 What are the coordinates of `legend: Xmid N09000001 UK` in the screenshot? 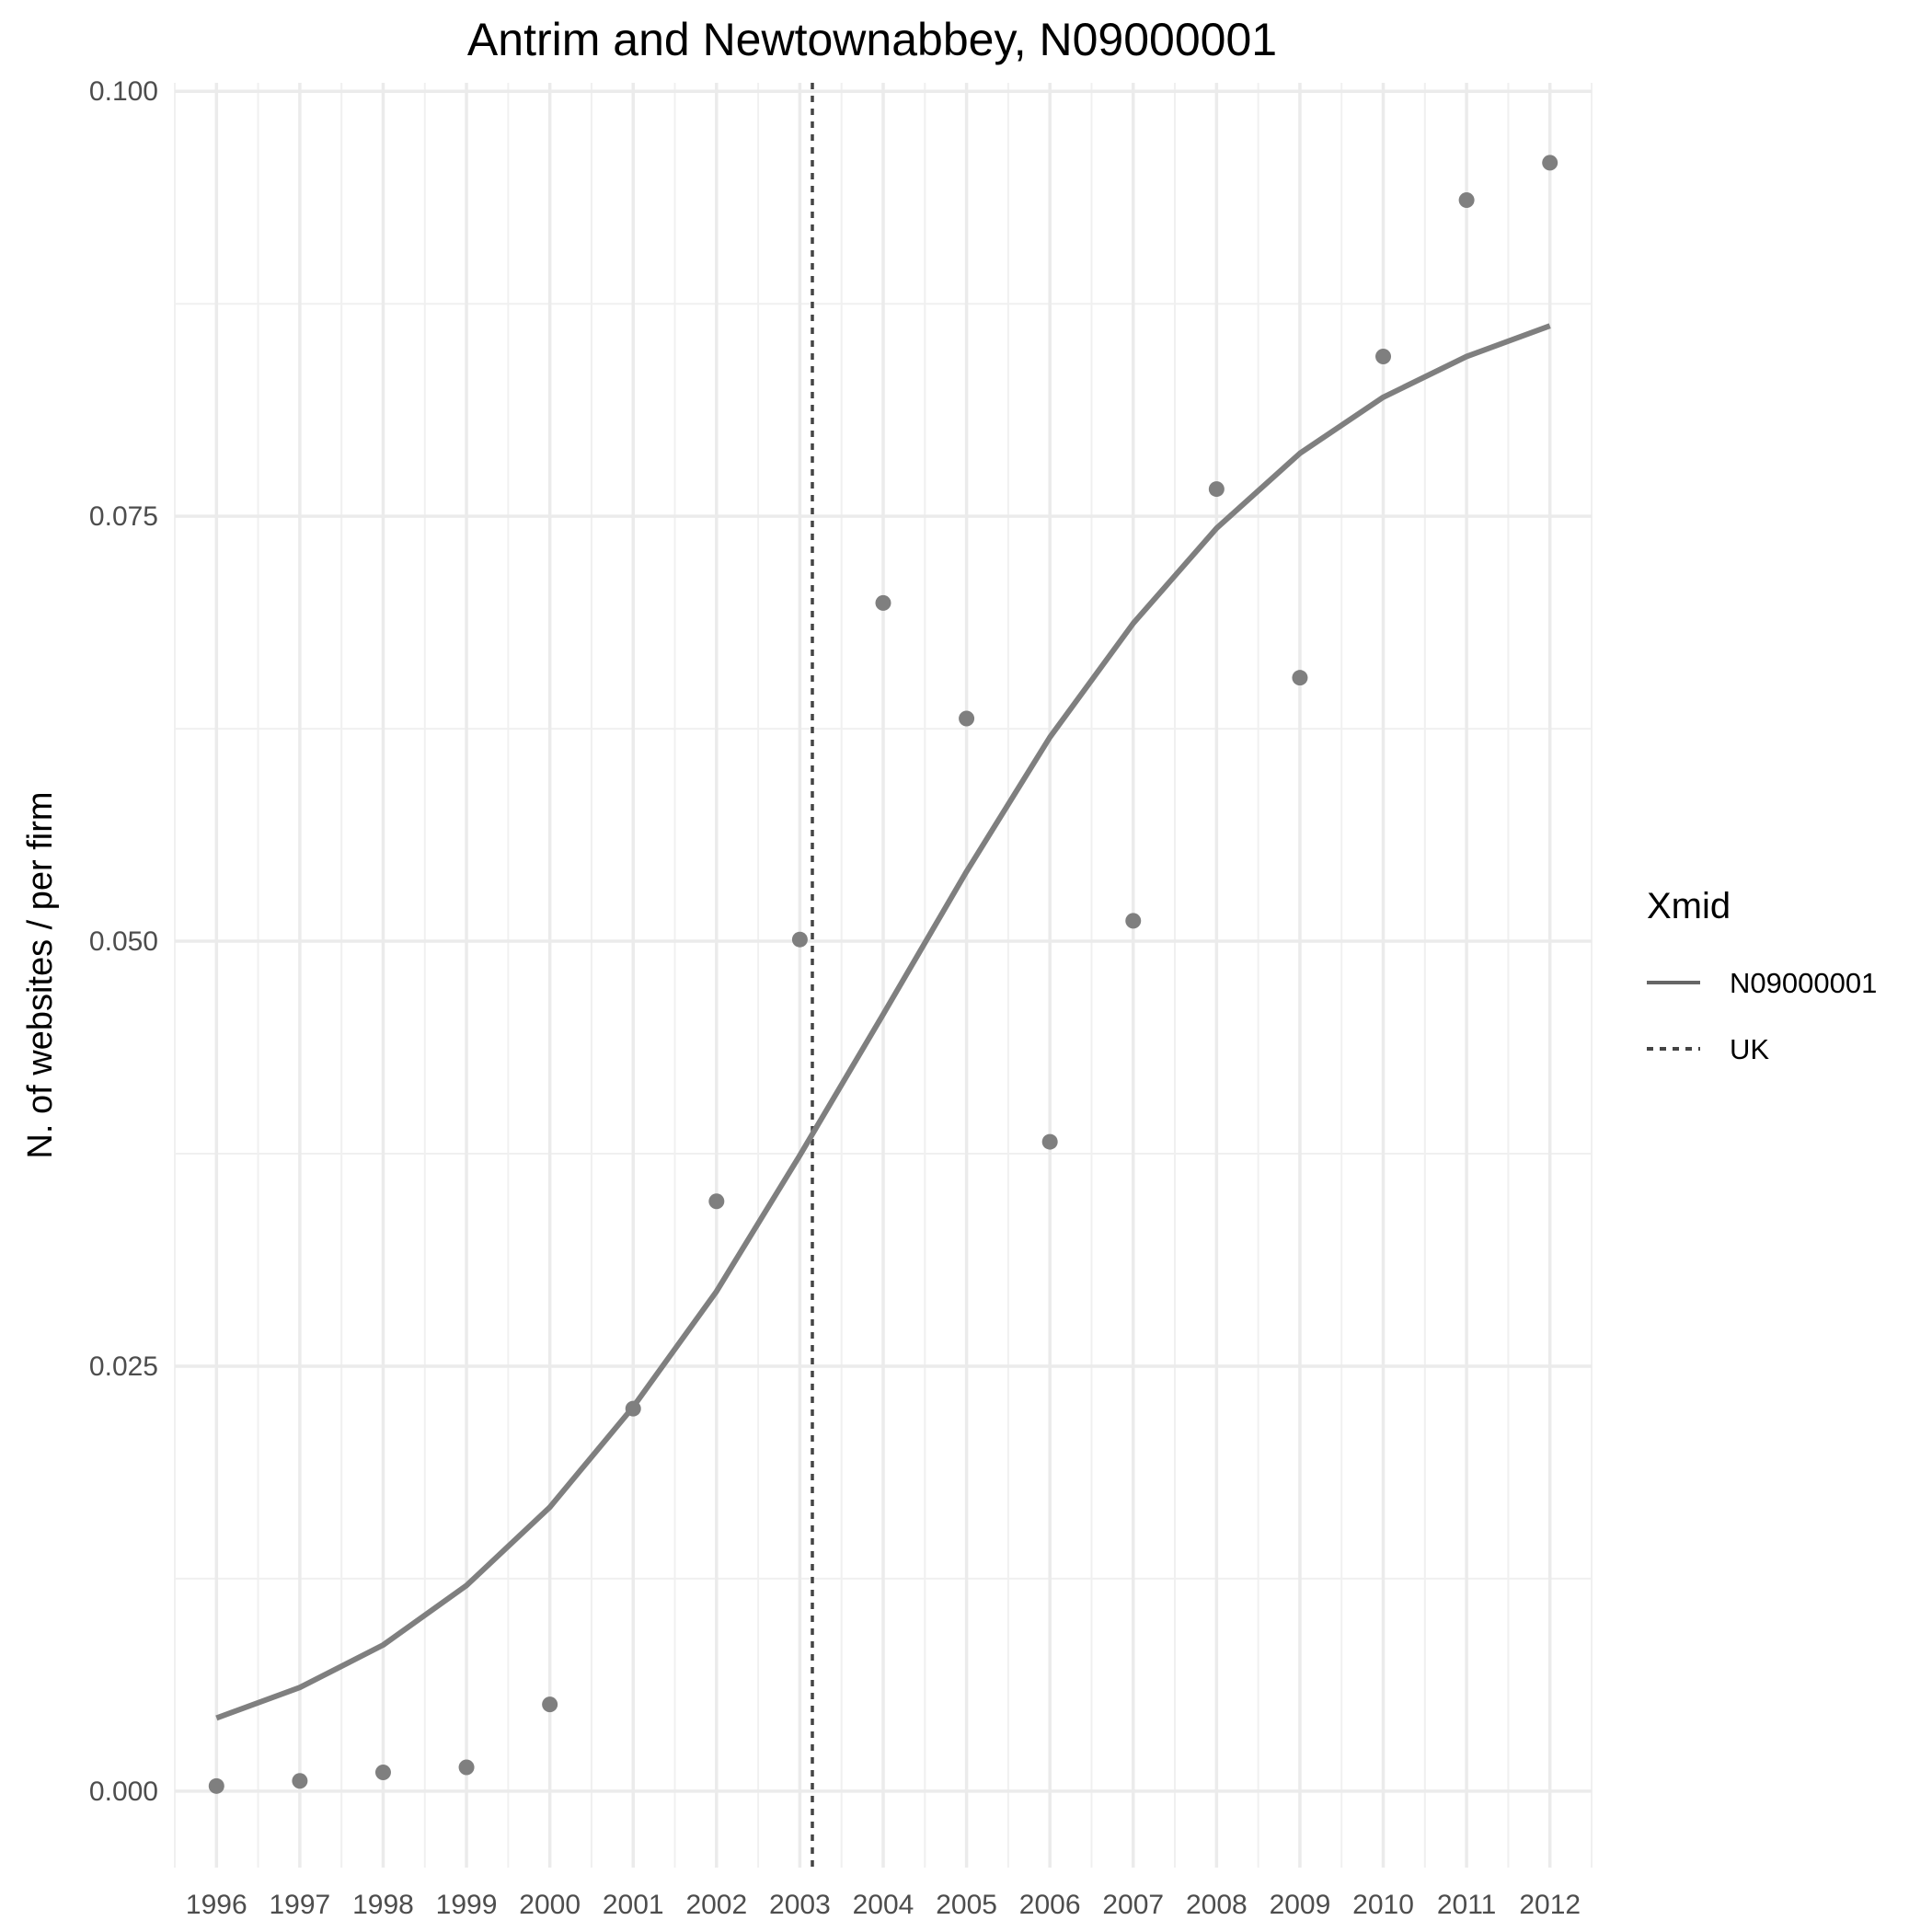 It's located at (1762, 975).